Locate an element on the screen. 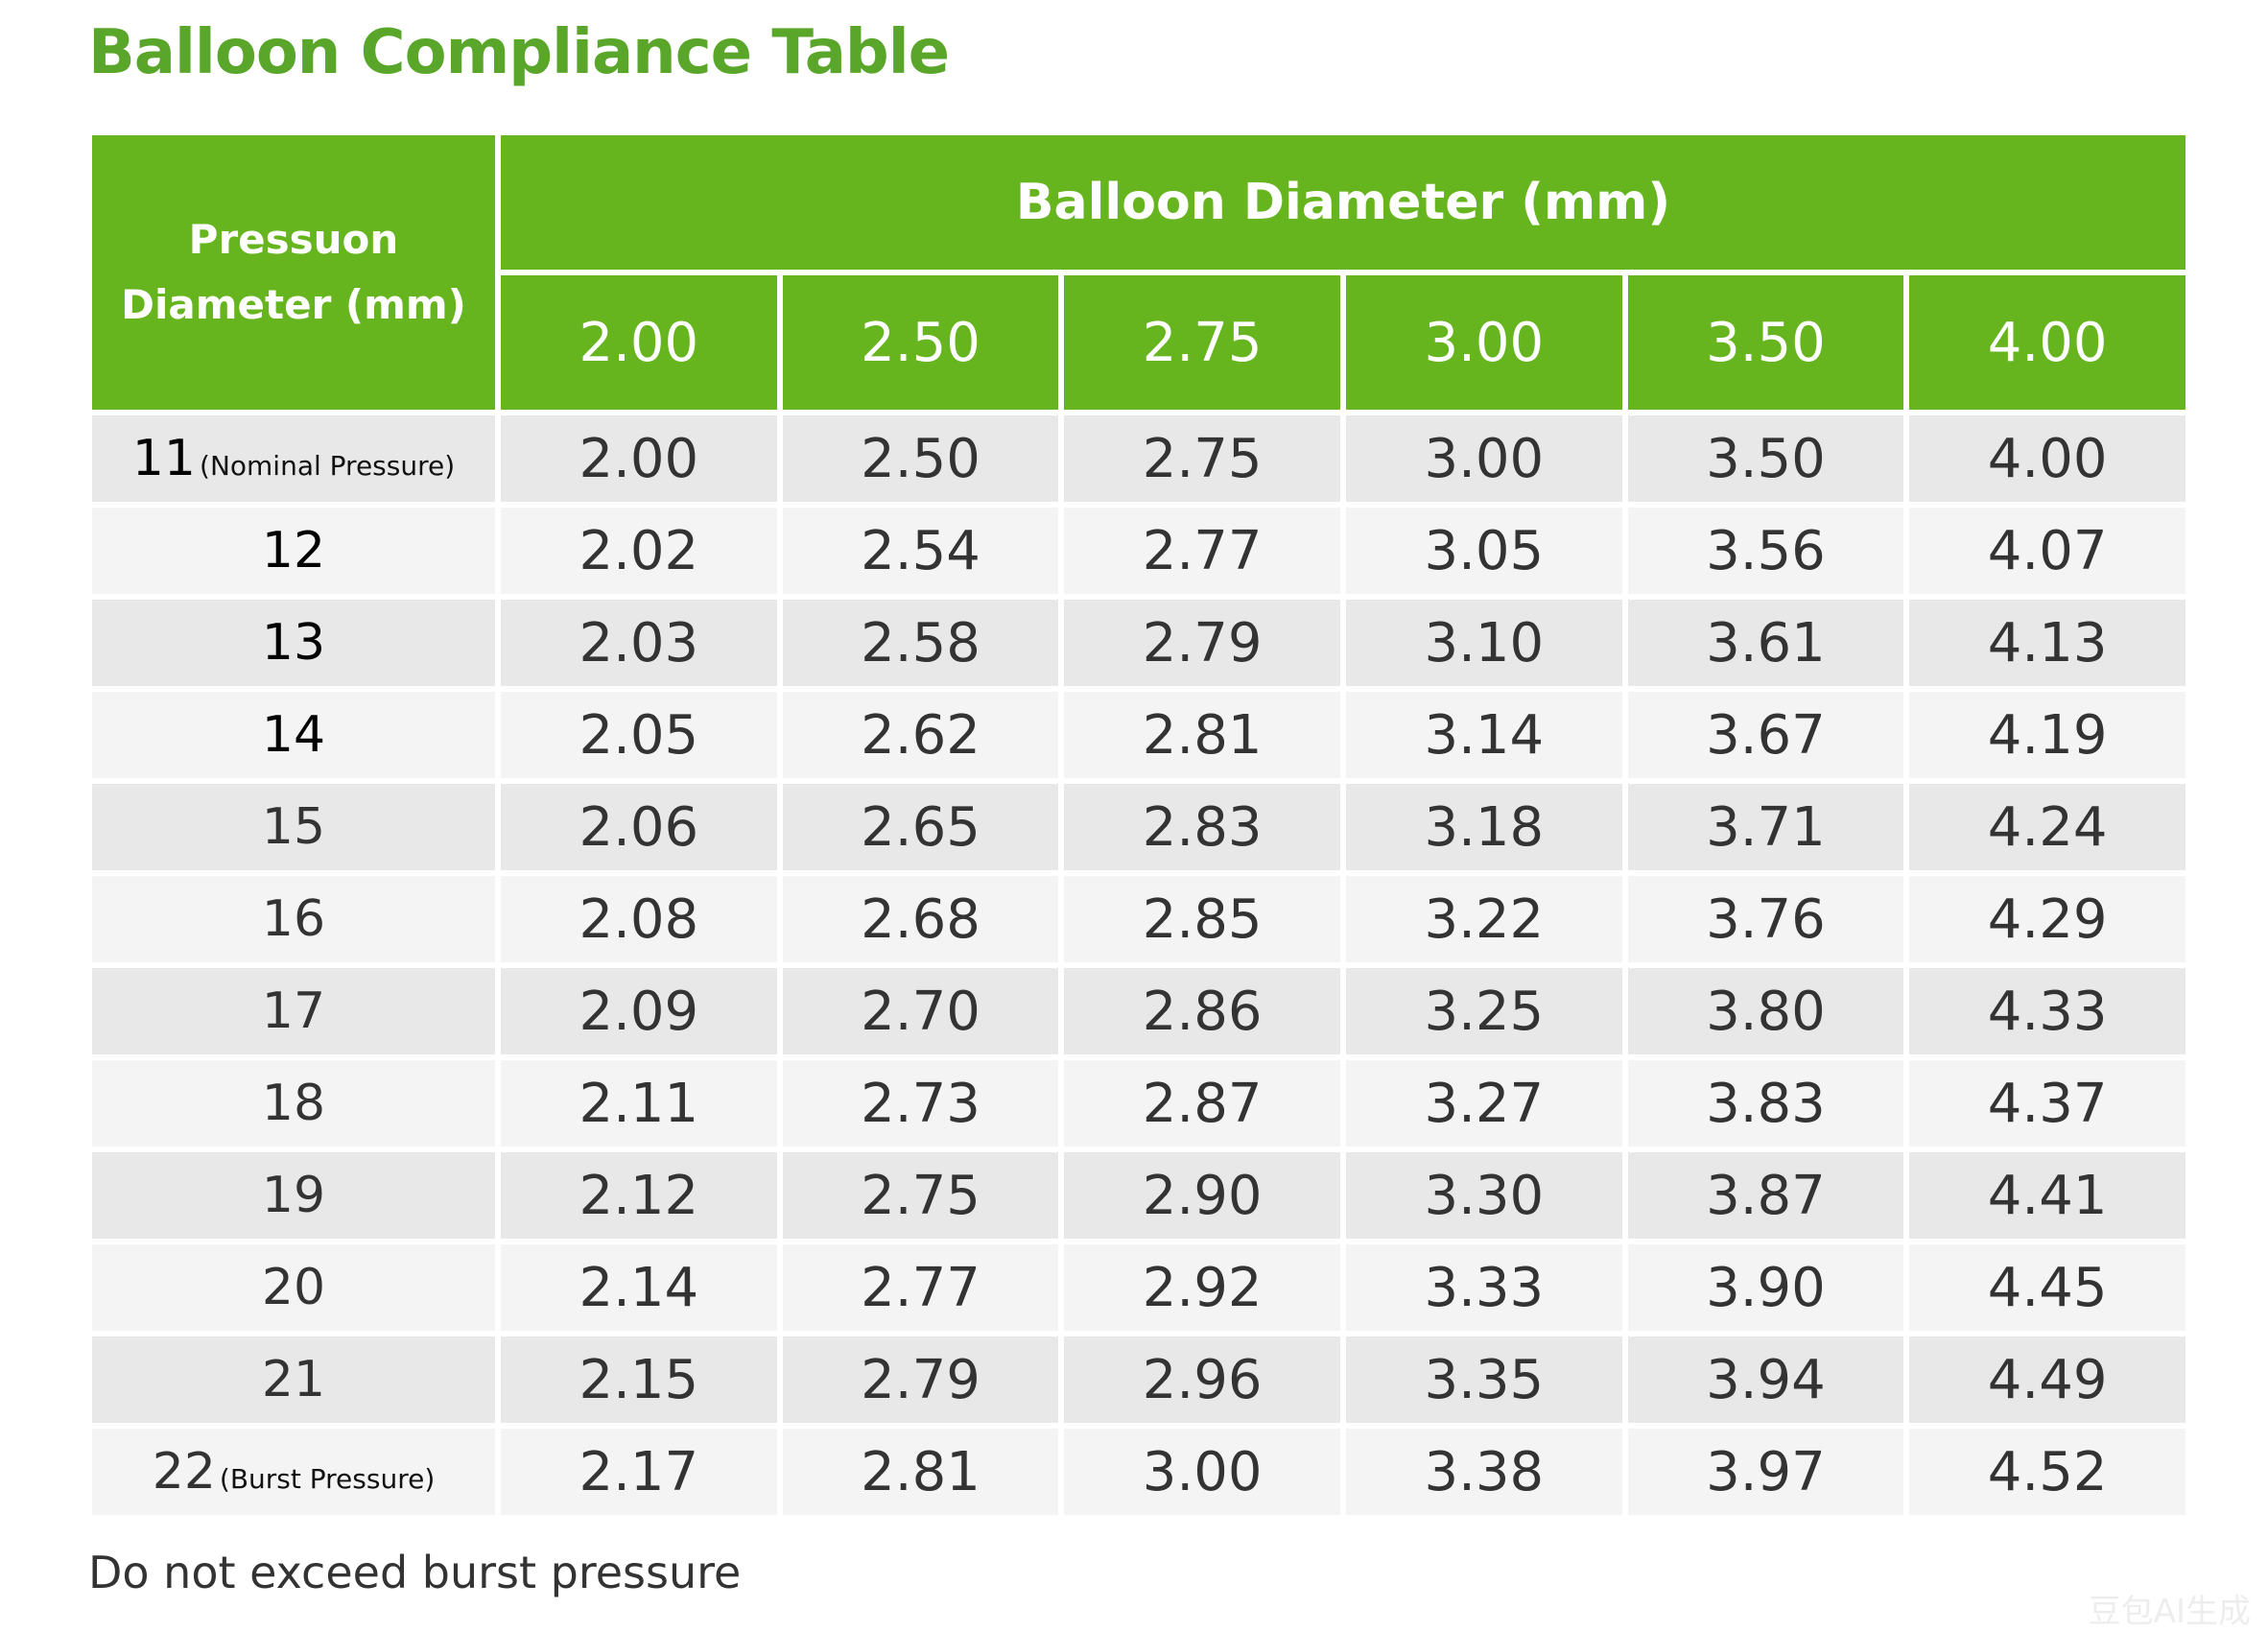 The image size is (2268, 1632). pressure-value: 19 is located at coordinates (293, 1195).